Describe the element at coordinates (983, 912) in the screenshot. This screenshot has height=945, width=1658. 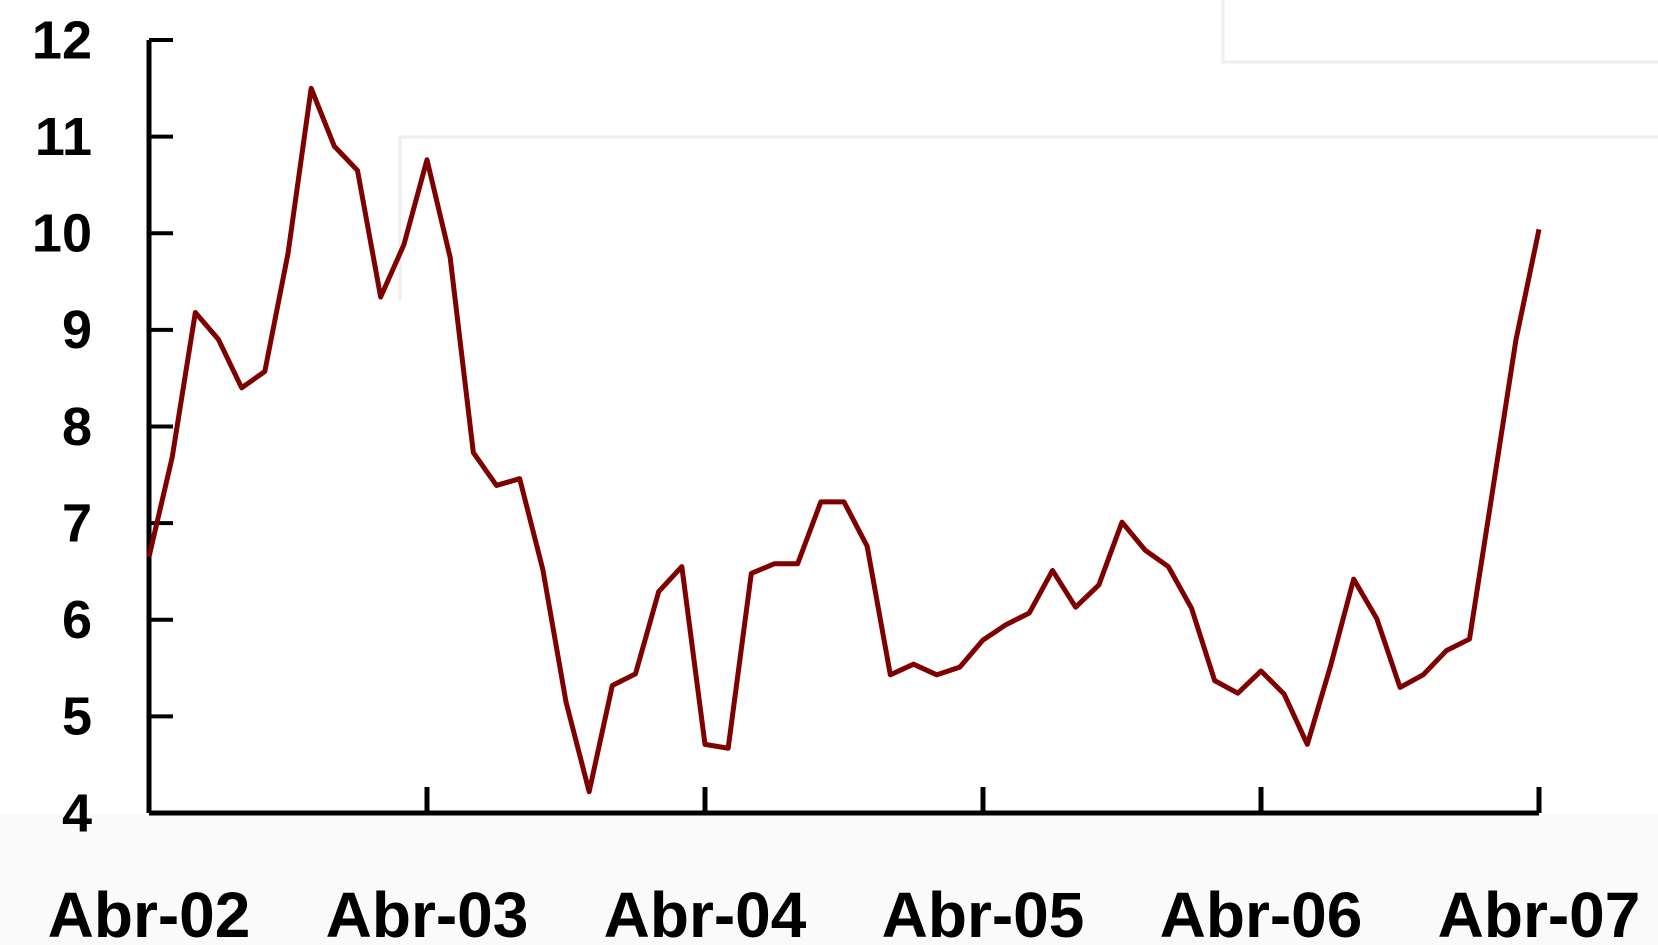
I see `x-tick-label: Abr-05` at that location.